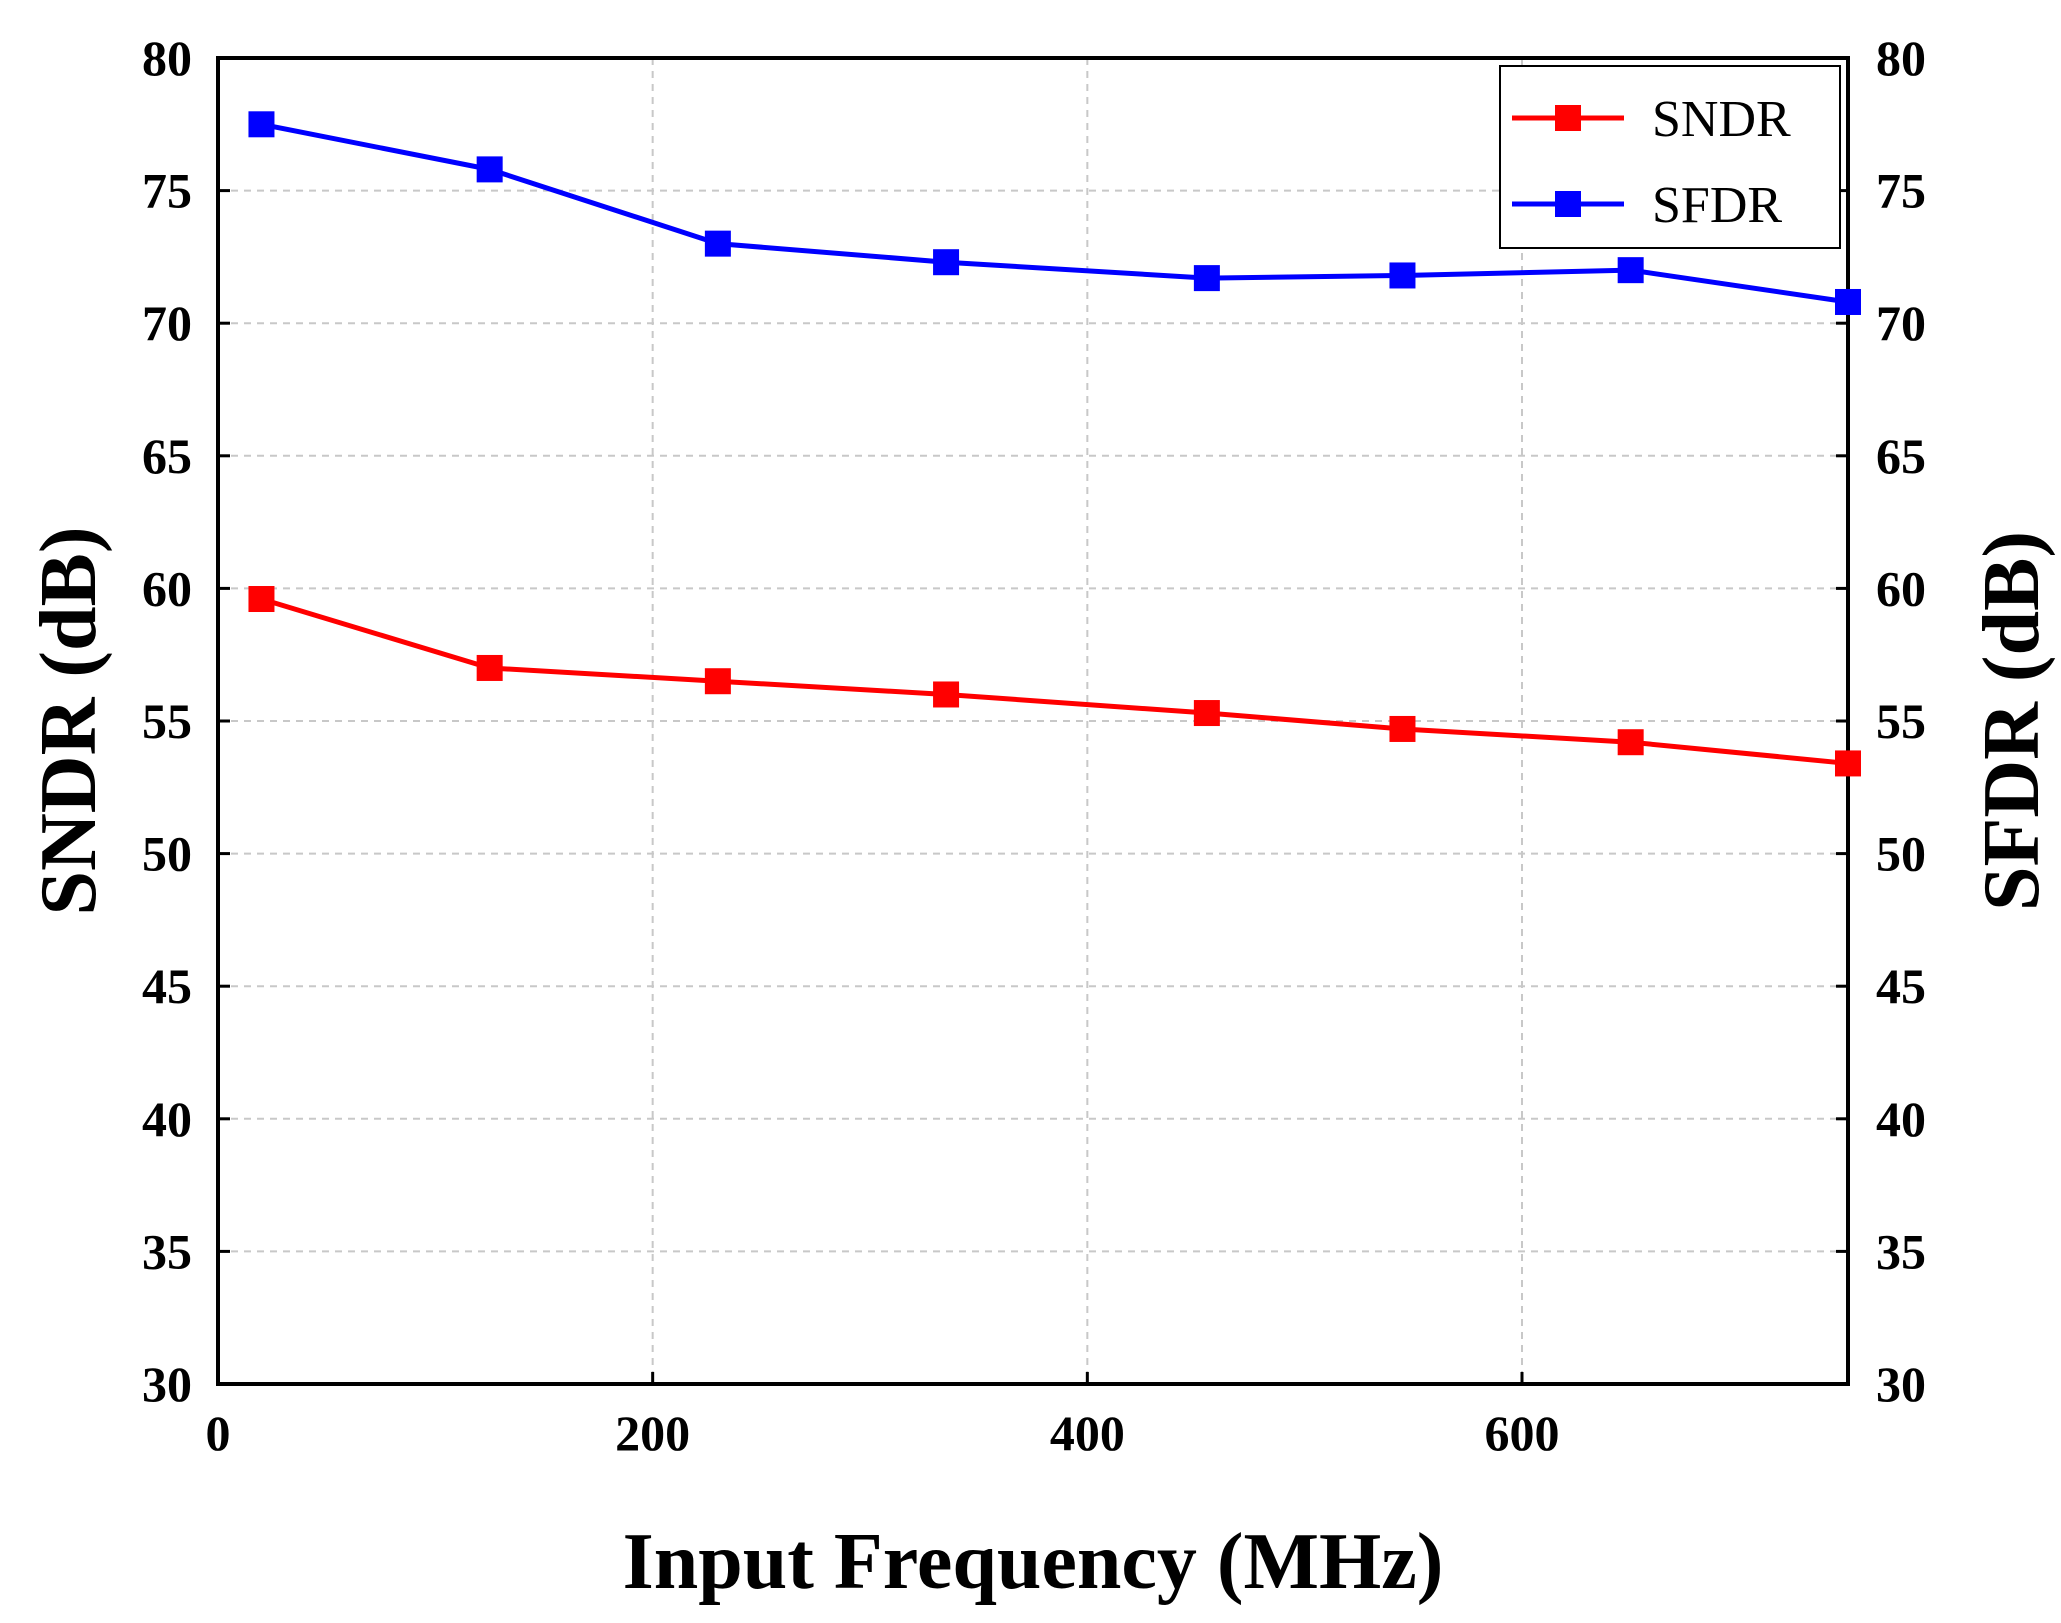 Image resolution: width=2061 pixels, height=1623 pixels. What do you see at coordinates (1087, 1433) in the screenshot?
I see `x-tick-label: 400` at bounding box center [1087, 1433].